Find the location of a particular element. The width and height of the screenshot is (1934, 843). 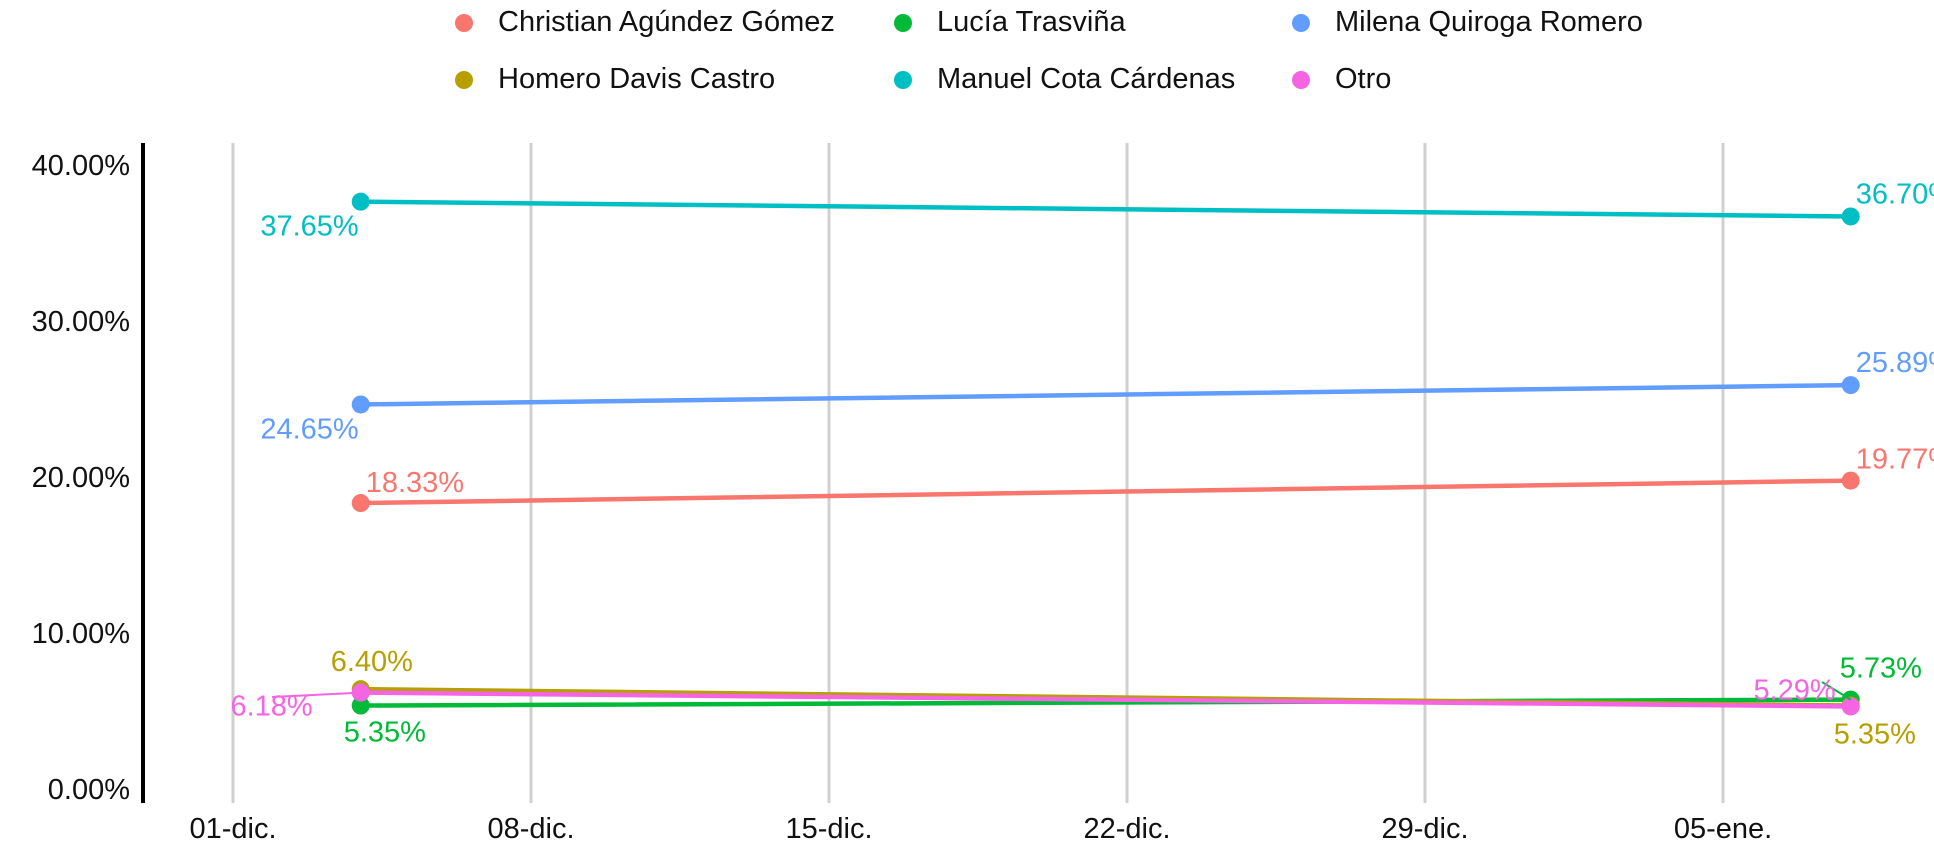

x-tick-label: 01-dic. is located at coordinates (232, 828).